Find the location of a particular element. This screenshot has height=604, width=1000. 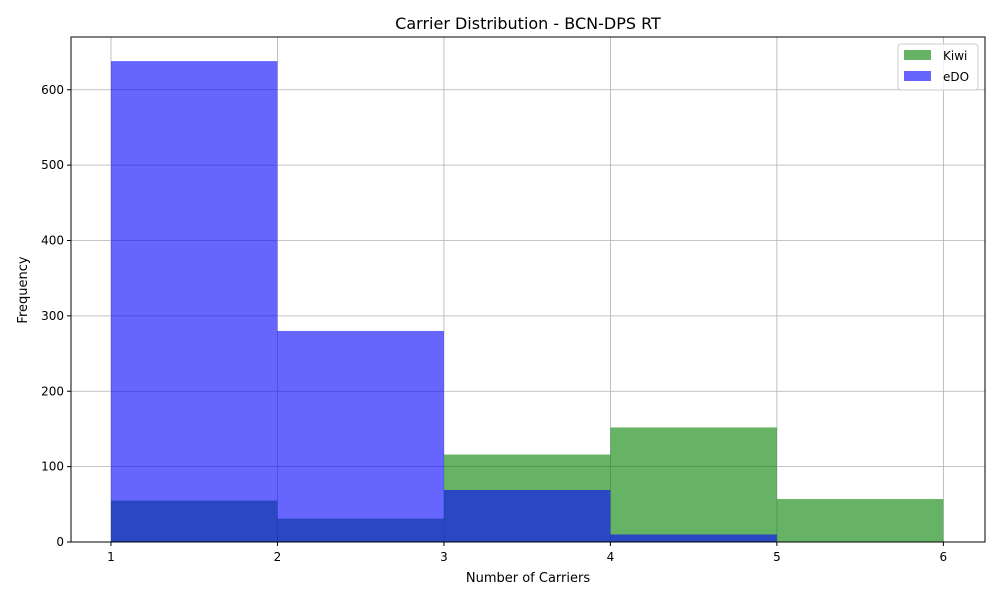

x-tick-label: 1 is located at coordinates (111, 557).